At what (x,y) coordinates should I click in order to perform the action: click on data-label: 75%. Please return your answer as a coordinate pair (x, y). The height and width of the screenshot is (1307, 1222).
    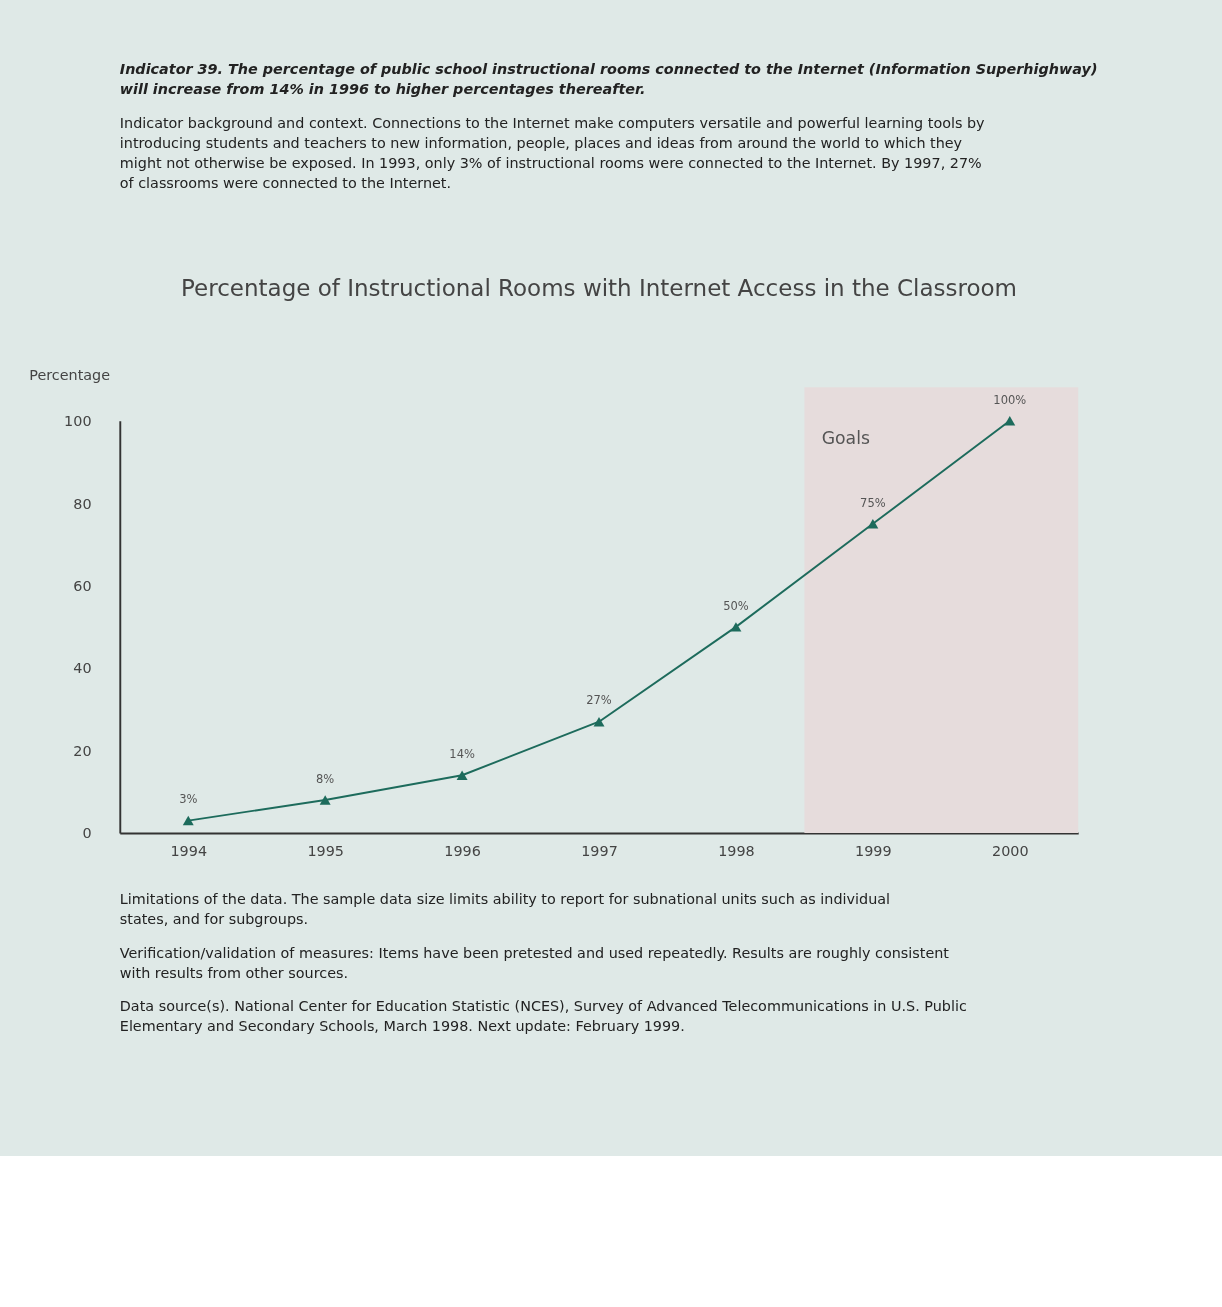
    Looking at the image, I should click on (873, 502).